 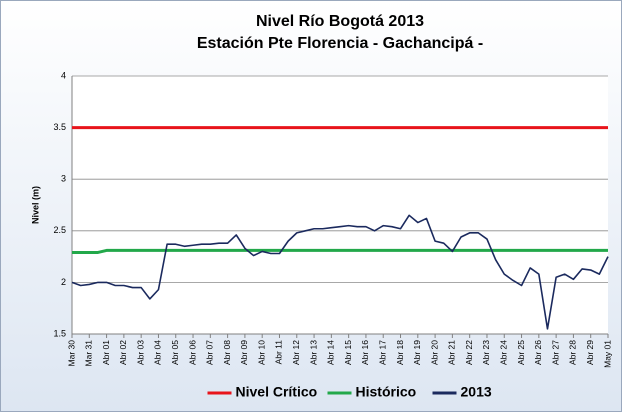 What do you see at coordinates (35, 205) in the screenshot?
I see `y-axis-label: Nivel (m)` at bounding box center [35, 205].